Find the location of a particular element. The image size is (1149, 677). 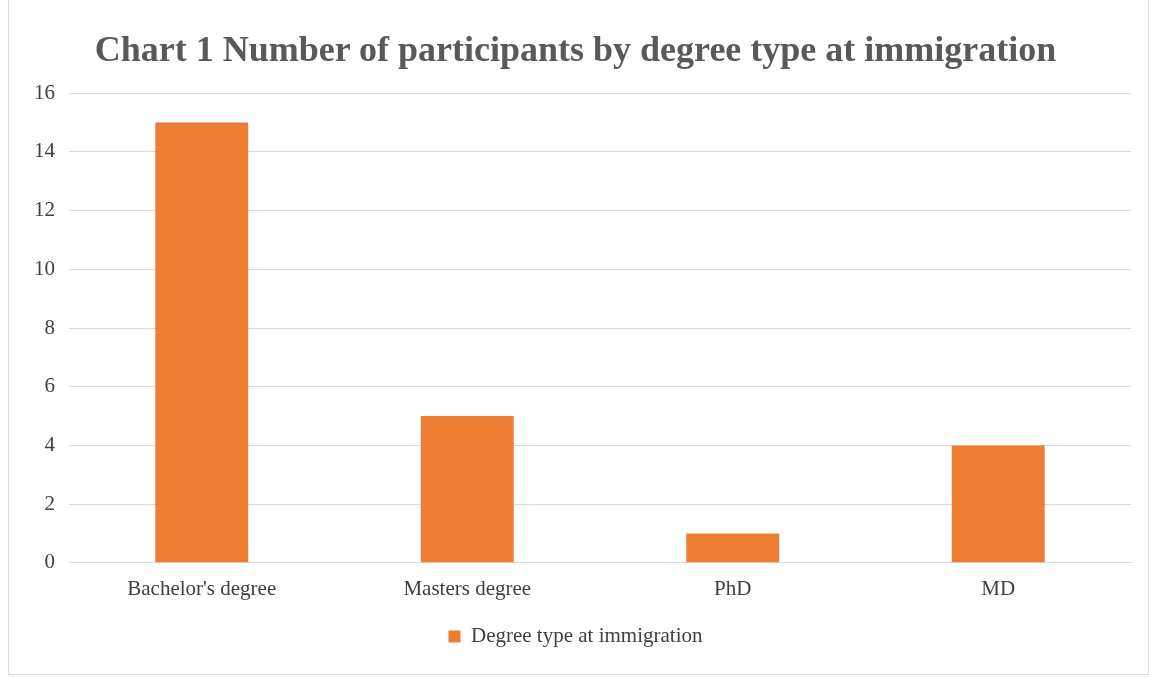

y-tick-label: 2 is located at coordinates (49, 502).